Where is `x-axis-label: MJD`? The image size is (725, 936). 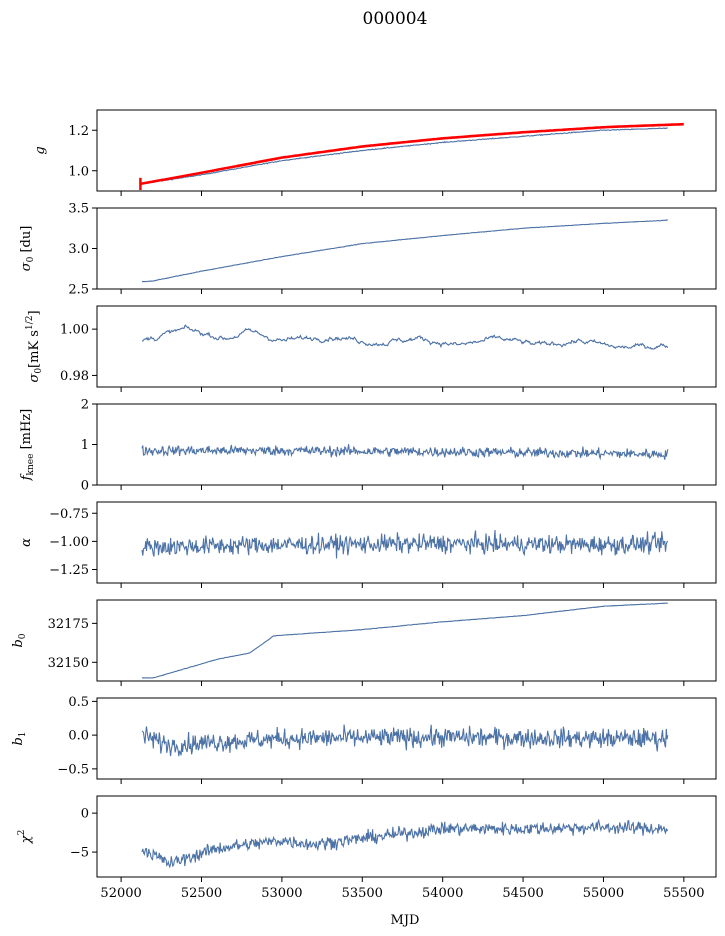 x-axis-label: MJD is located at coordinates (405, 920).